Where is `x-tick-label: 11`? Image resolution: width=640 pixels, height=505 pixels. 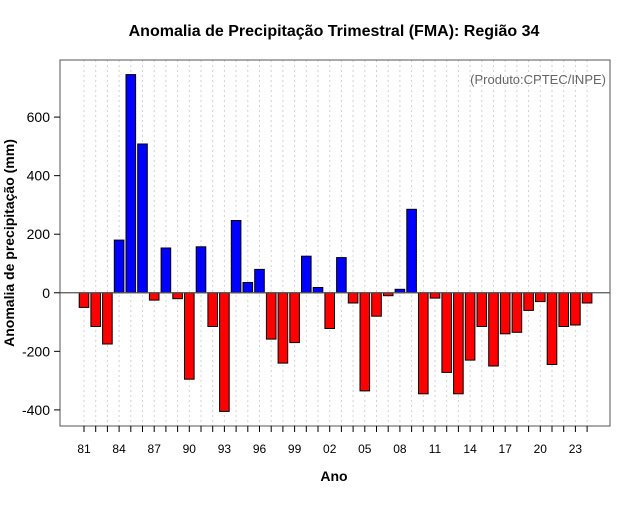 x-tick-label: 11 is located at coordinates (435, 449).